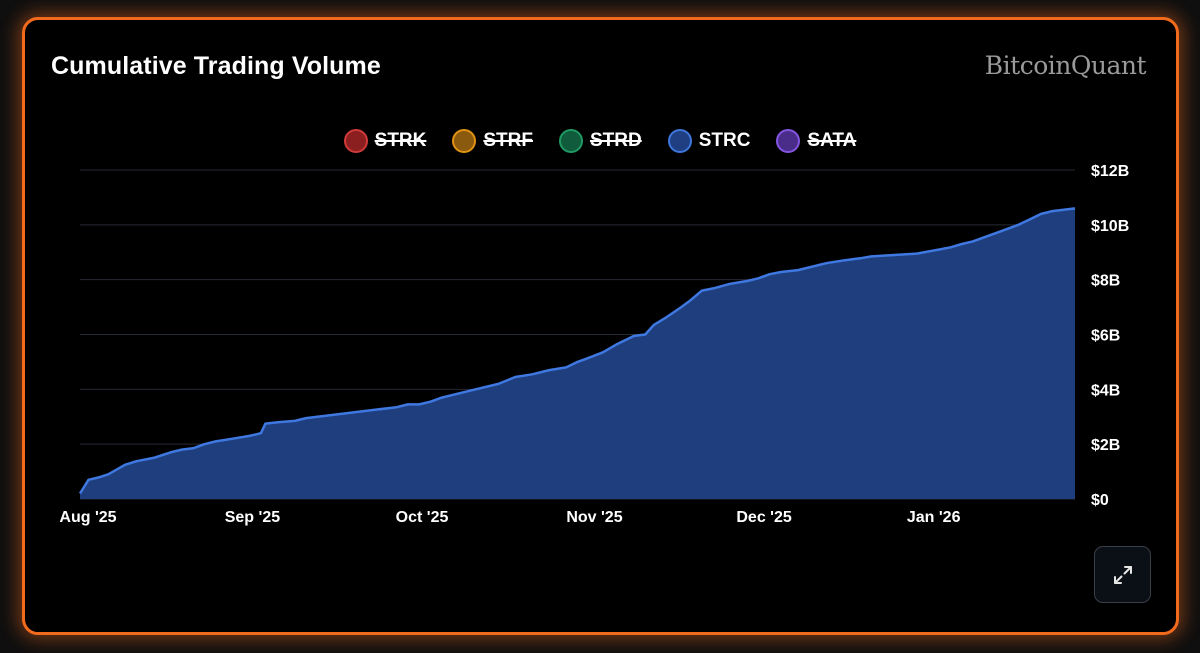 The image size is (1200, 653). Describe the element at coordinates (724, 140) in the screenshot. I see `legend-label-strc: STRC` at that location.